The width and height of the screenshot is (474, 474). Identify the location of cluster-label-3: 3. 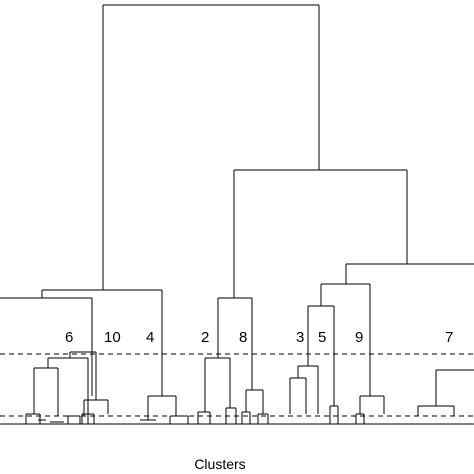
(300, 337).